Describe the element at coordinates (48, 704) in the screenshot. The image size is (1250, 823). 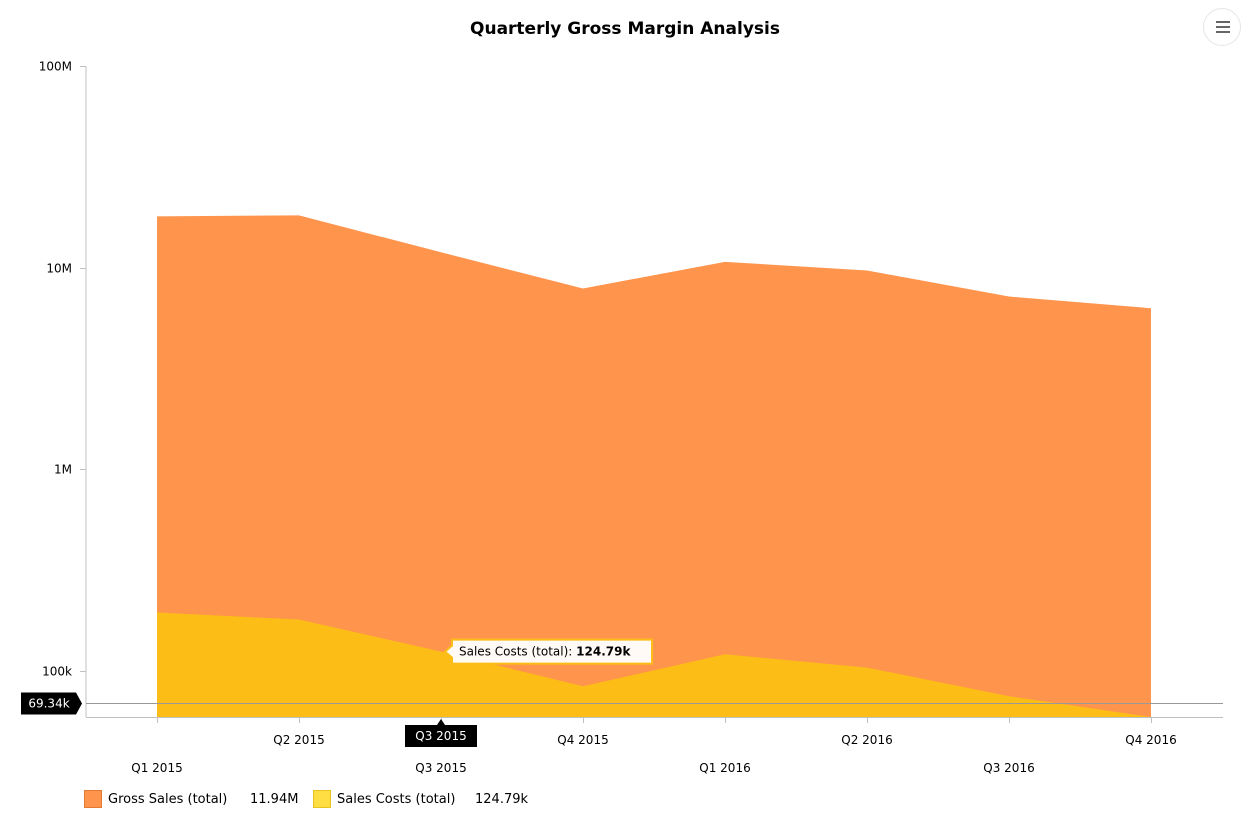
I see `crosshair-y-label: 69.34k` at that location.